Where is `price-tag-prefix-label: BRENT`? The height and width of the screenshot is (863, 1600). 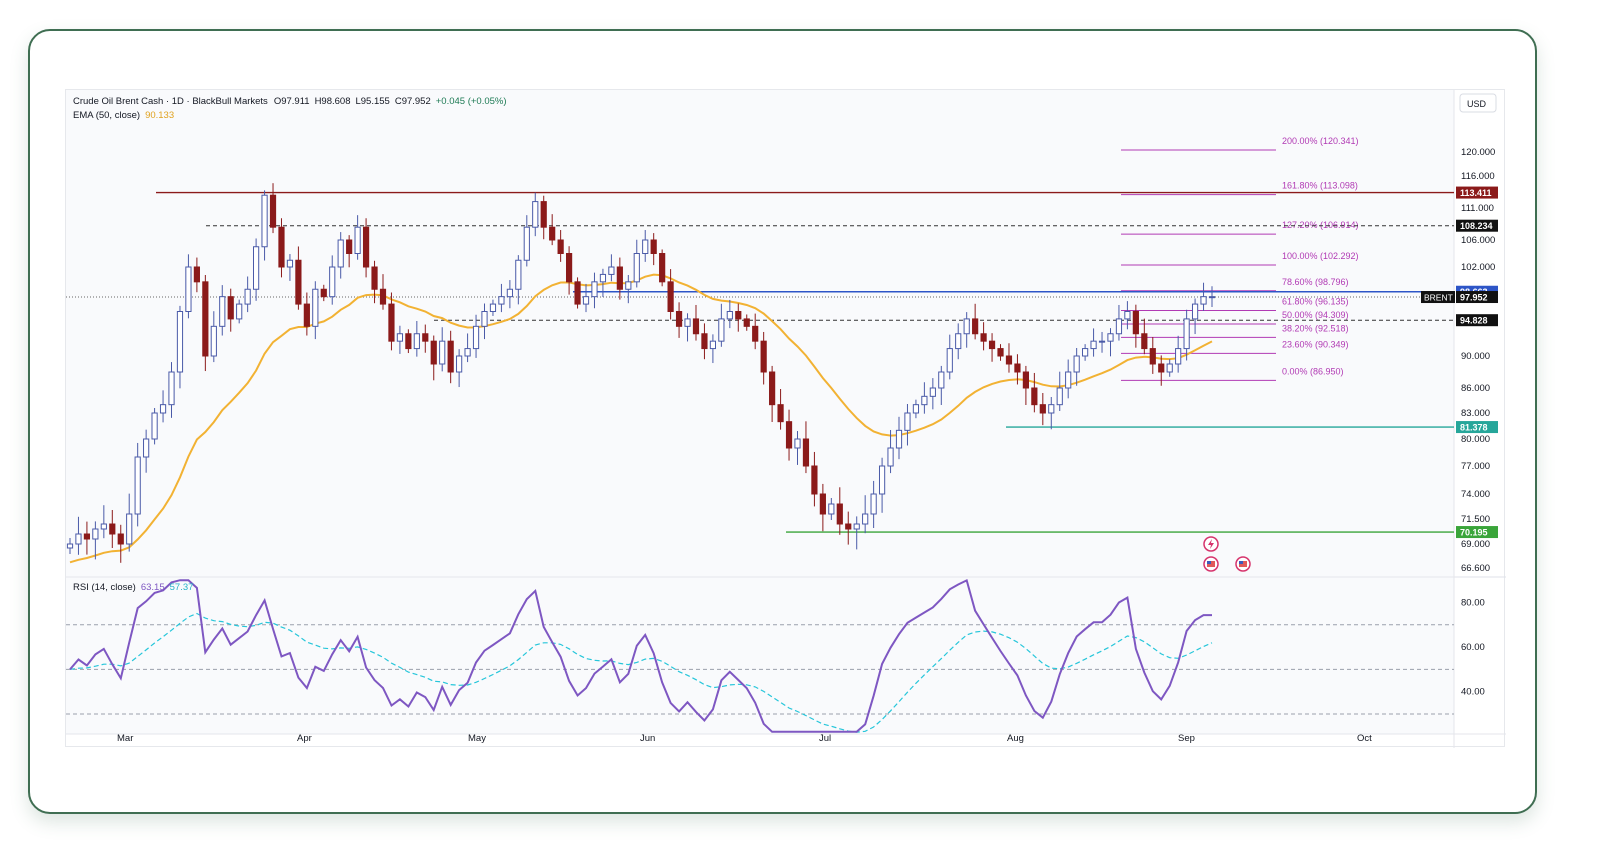
price-tag-prefix-label: BRENT is located at coordinates (1438, 298).